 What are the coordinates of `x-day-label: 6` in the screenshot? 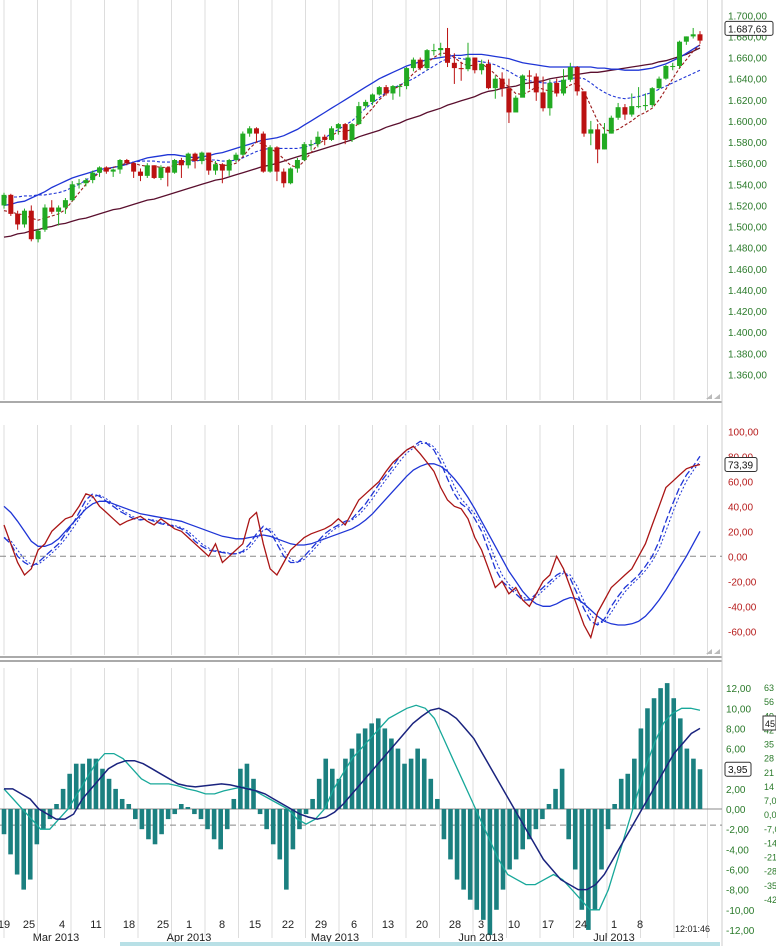 It's located at (354, 925).